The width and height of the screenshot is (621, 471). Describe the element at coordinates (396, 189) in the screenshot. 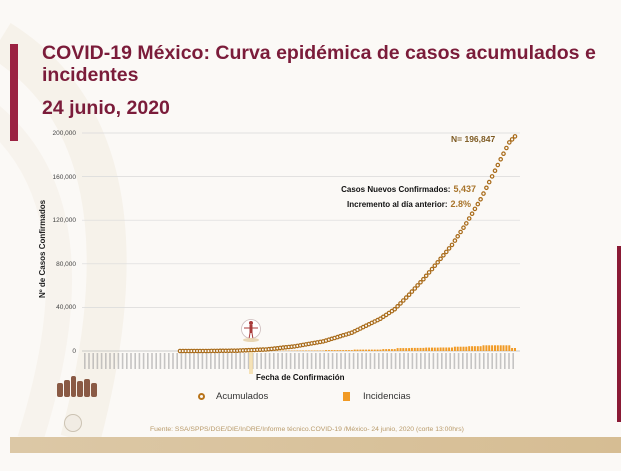

I see `new-cases-label: Casos Nuevos Confirmados:` at that location.